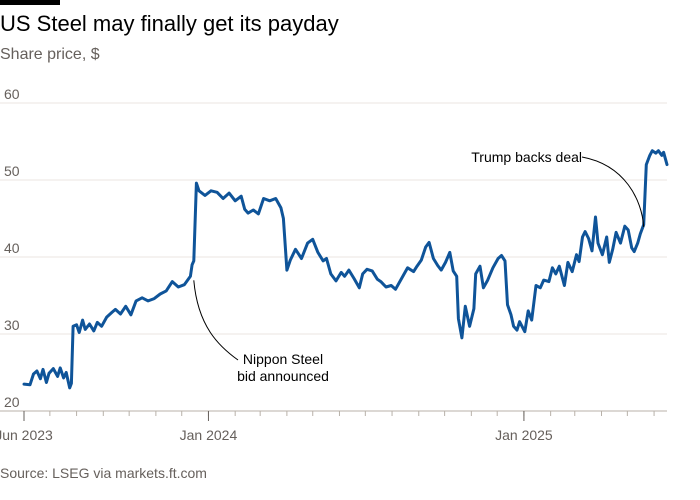 The image size is (700, 500). Describe the element at coordinates (12, 171) in the screenshot. I see `y-tick-label: 50` at that location.